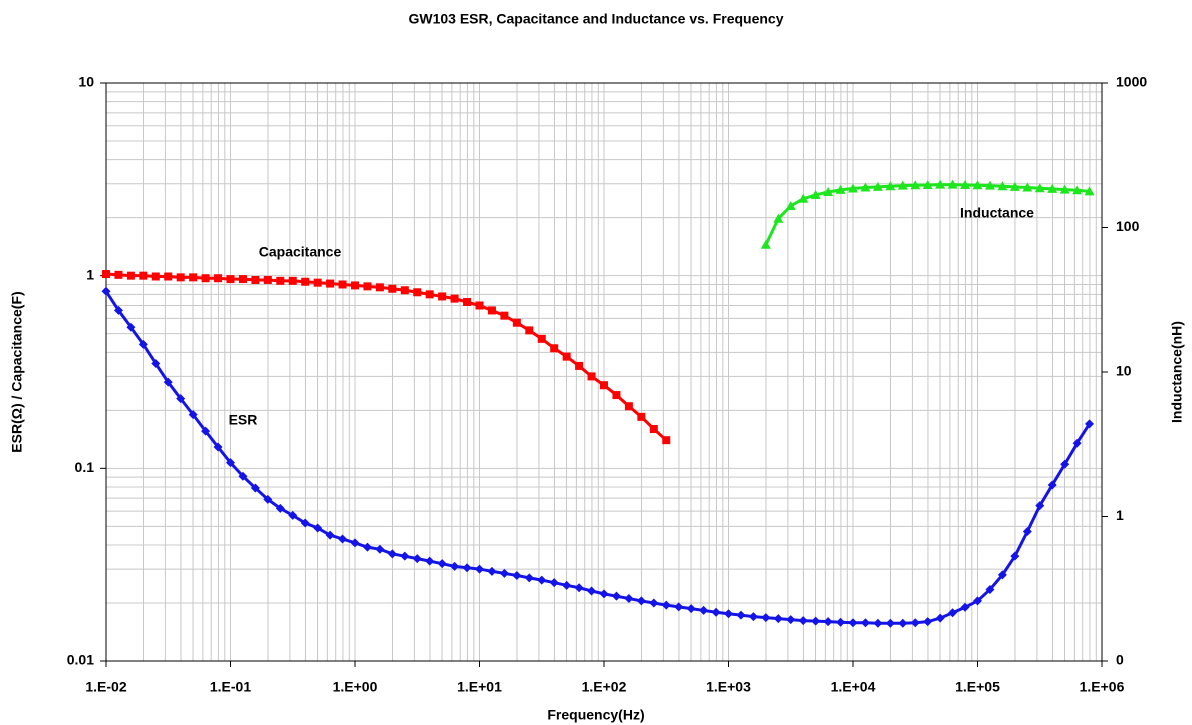 This screenshot has width=1192, height=725. What do you see at coordinates (90, 274) in the screenshot?
I see `y-tick-label: 1` at bounding box center [90, 274].